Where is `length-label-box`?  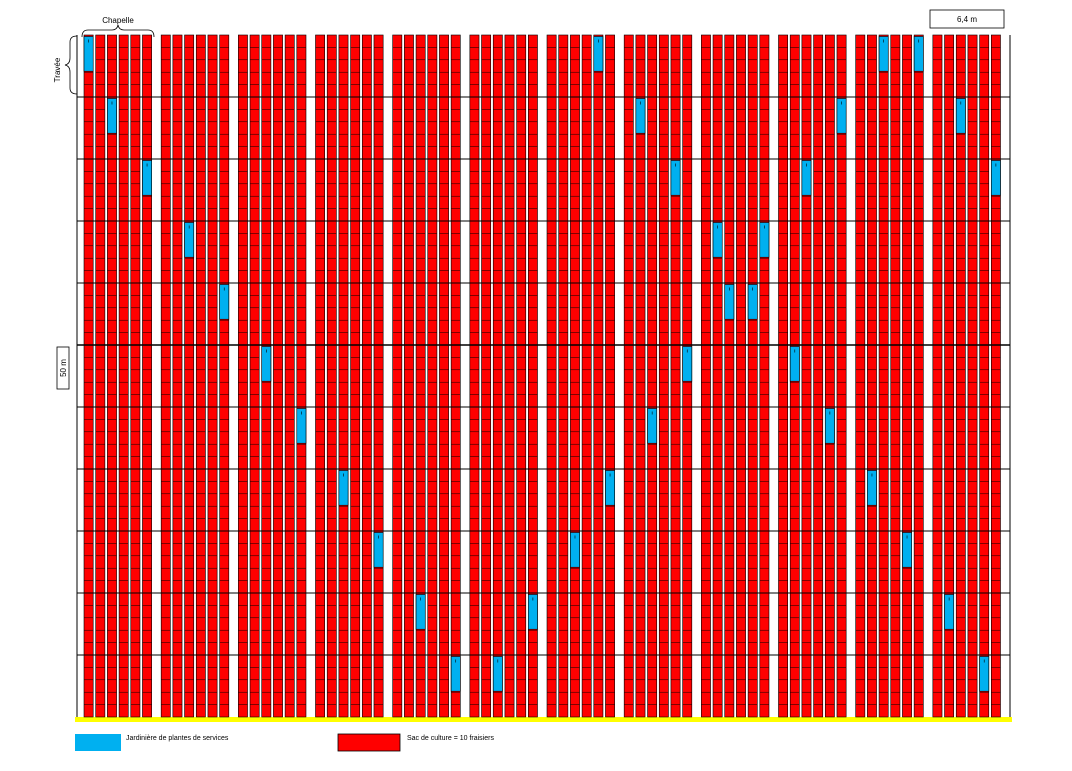 length-label-box is located at coordinates (63, 368).